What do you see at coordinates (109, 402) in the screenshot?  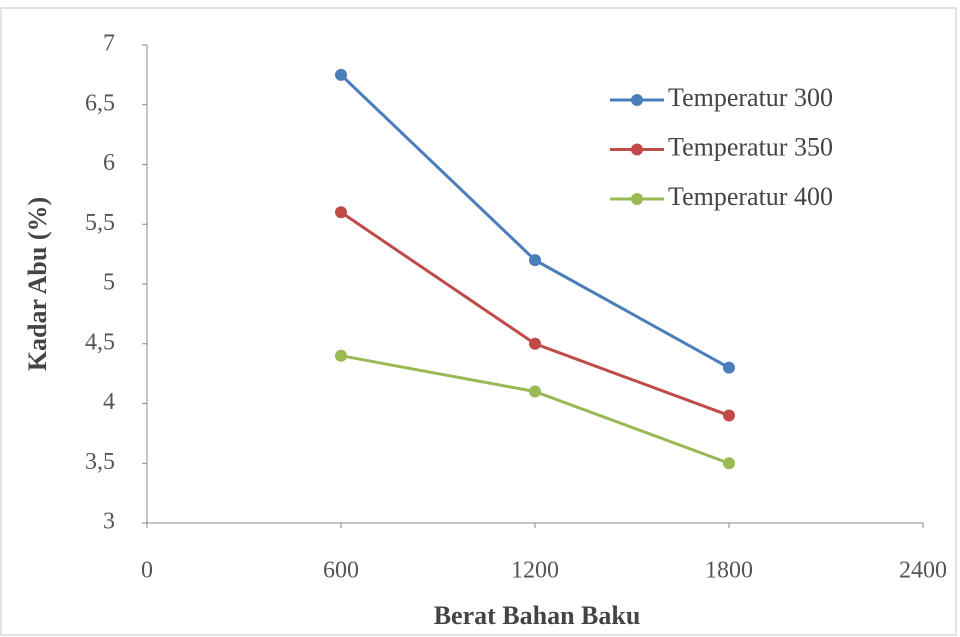 I see `y-tick-label: 4` at bounding box center [109, 402].